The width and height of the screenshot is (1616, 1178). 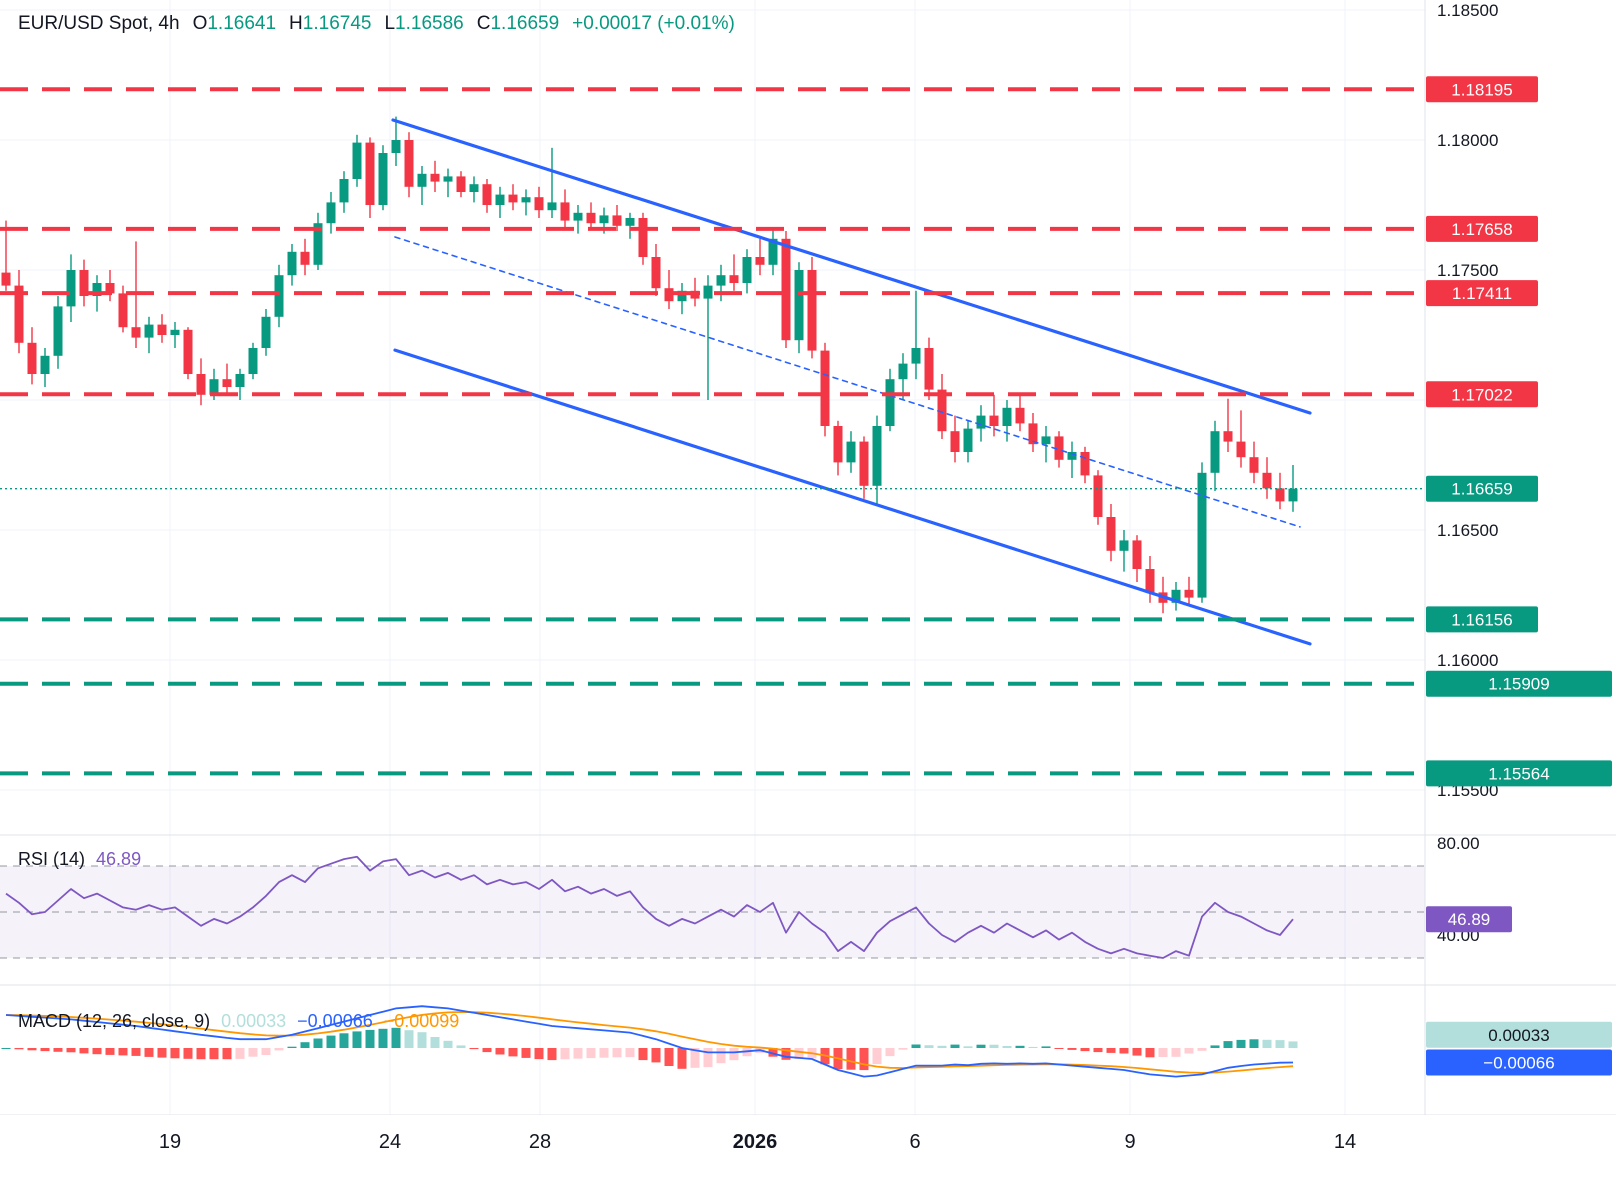 I want to click on level-badge-1.17658: 1.17658, so click(x=1482, y=228).